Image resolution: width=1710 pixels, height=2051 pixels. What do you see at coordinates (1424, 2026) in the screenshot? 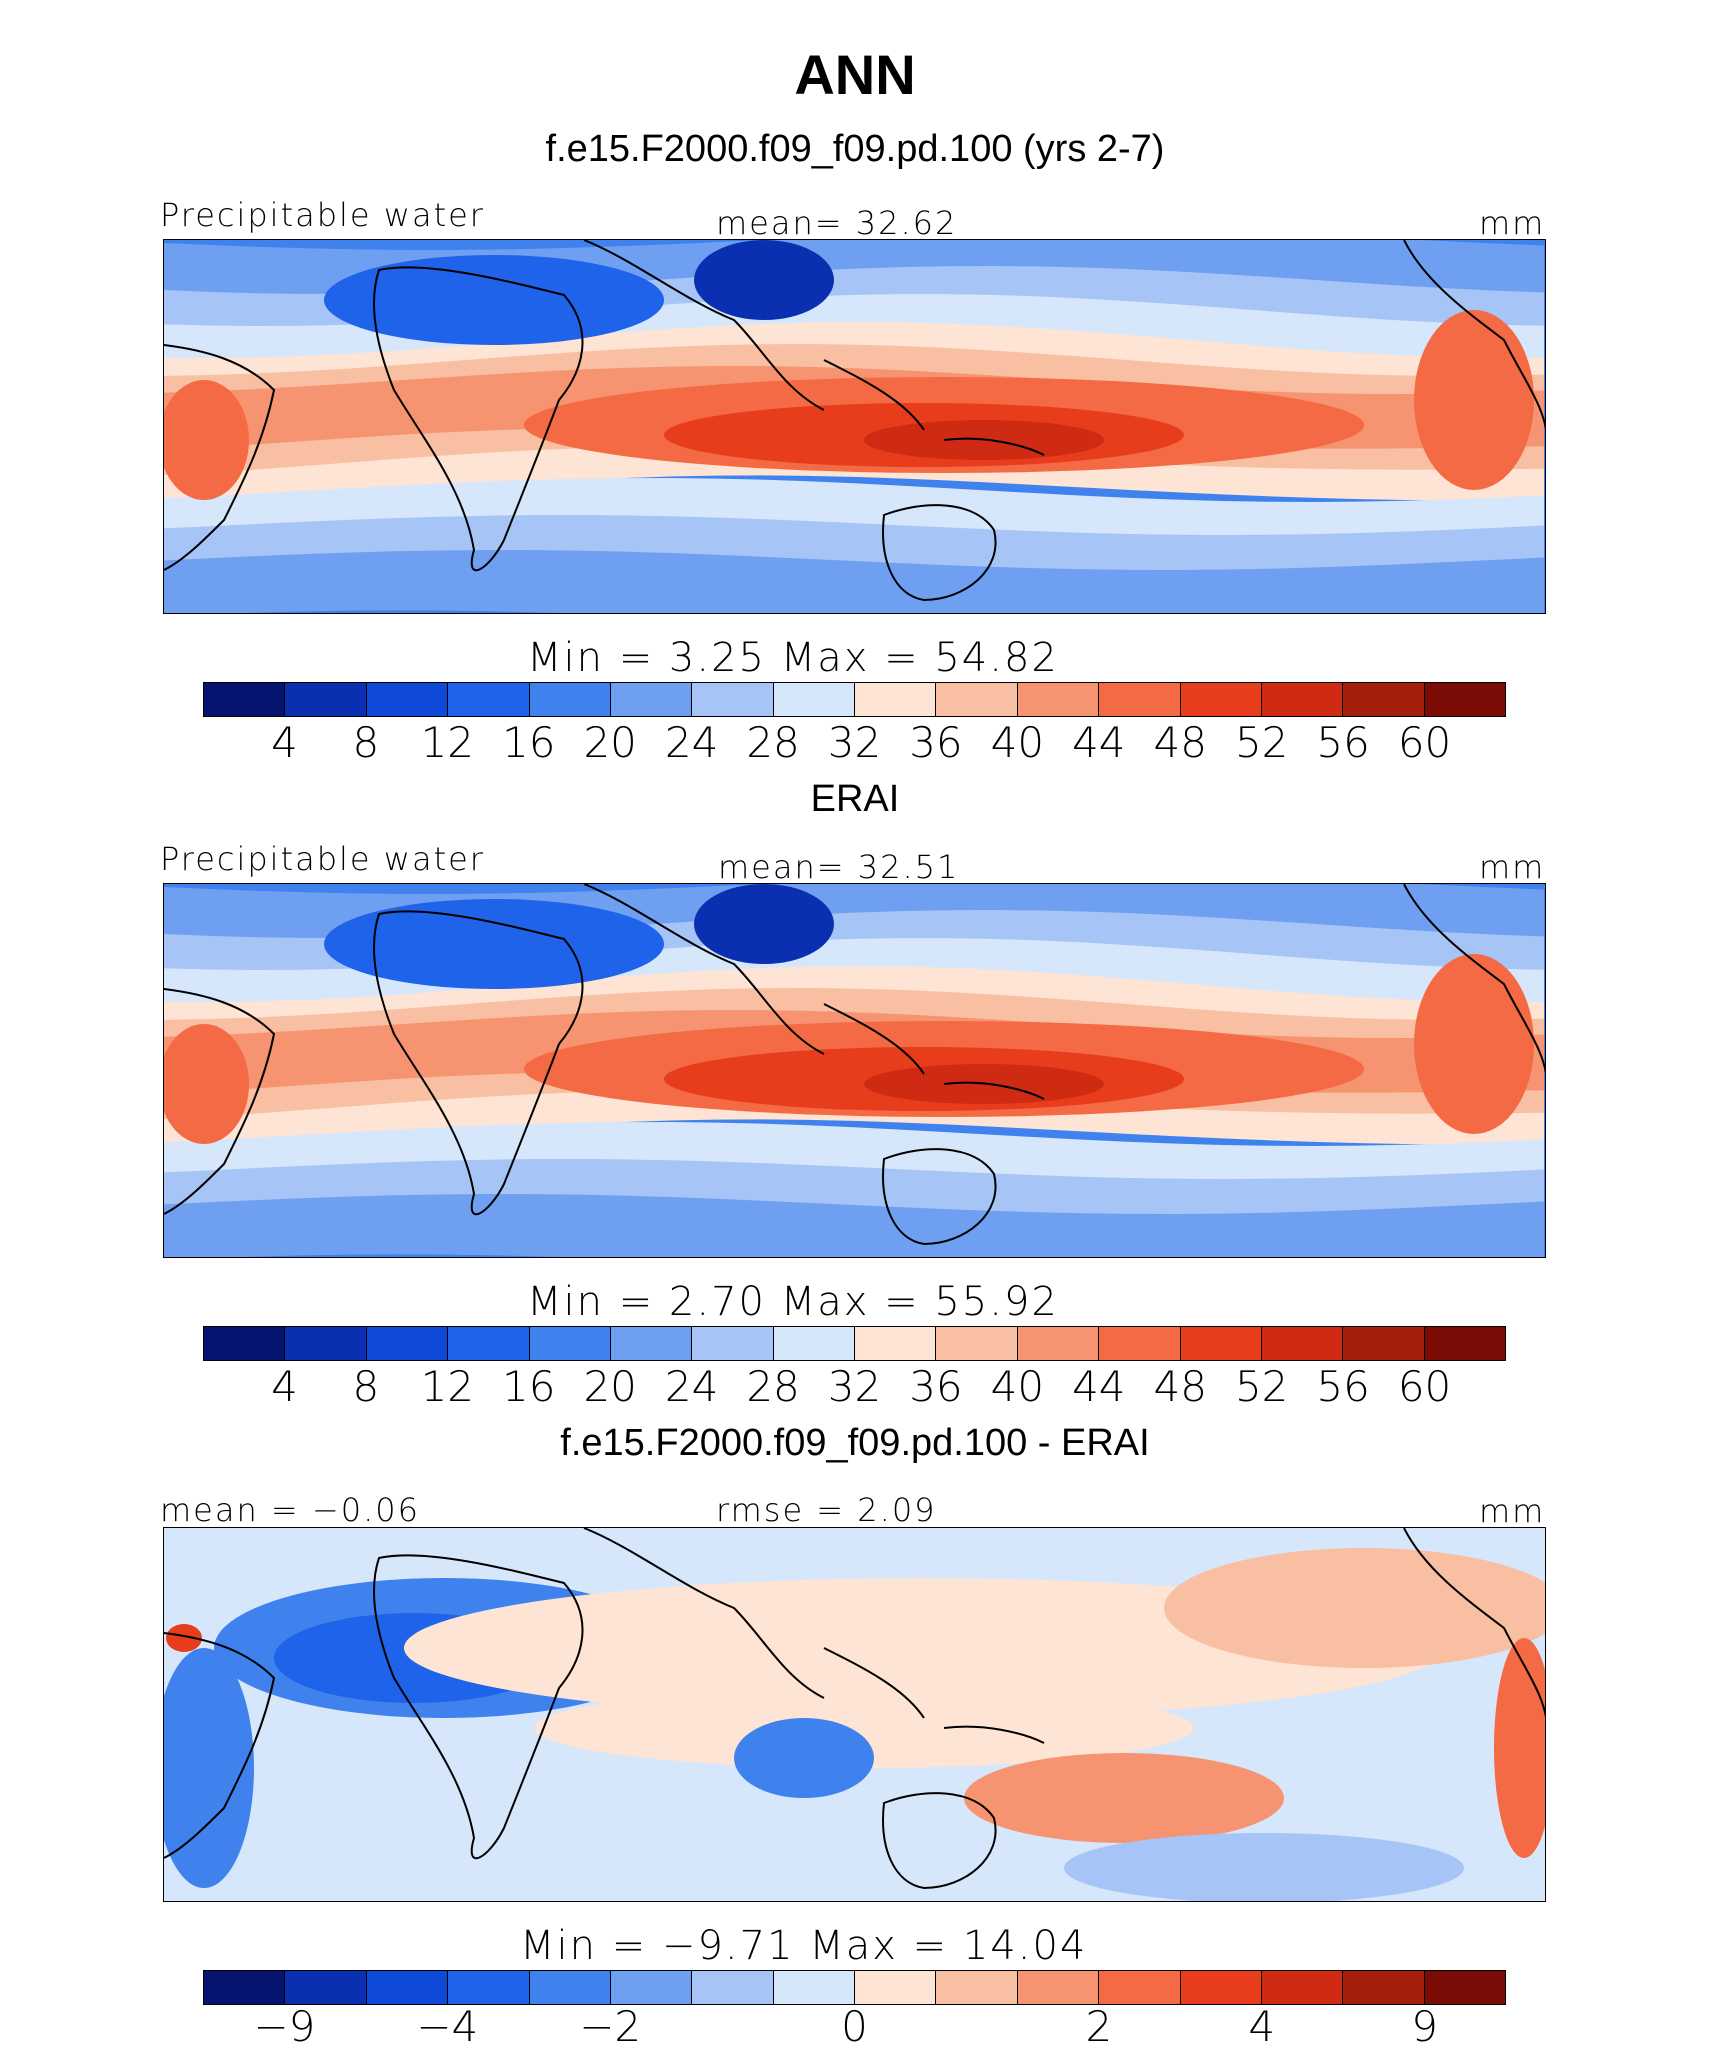
I see `colorbar-tick-label: 9` at bounding box center [1424, 2026].